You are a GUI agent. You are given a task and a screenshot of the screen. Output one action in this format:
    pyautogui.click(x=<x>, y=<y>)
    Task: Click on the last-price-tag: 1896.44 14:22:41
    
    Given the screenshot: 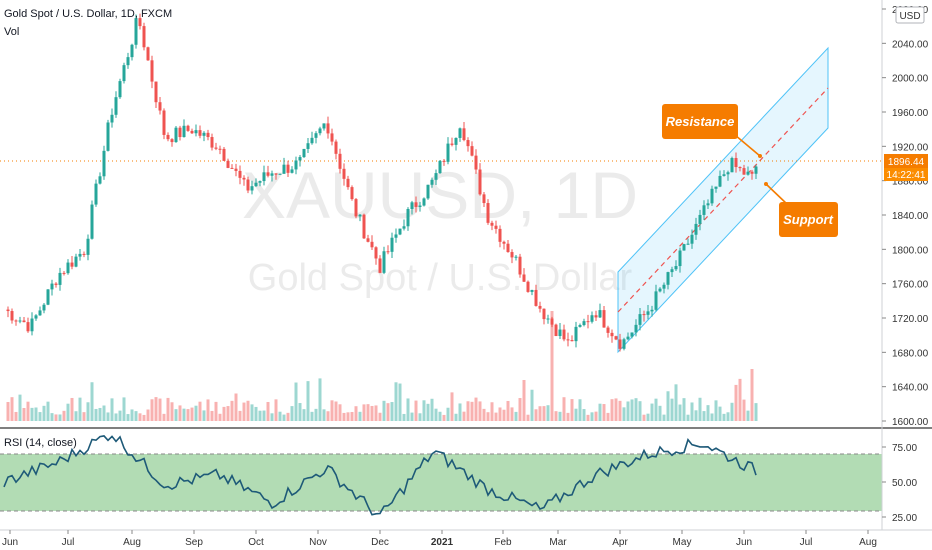 What is the action you would take?
    pyautogui.click(x=906, y=167)
    